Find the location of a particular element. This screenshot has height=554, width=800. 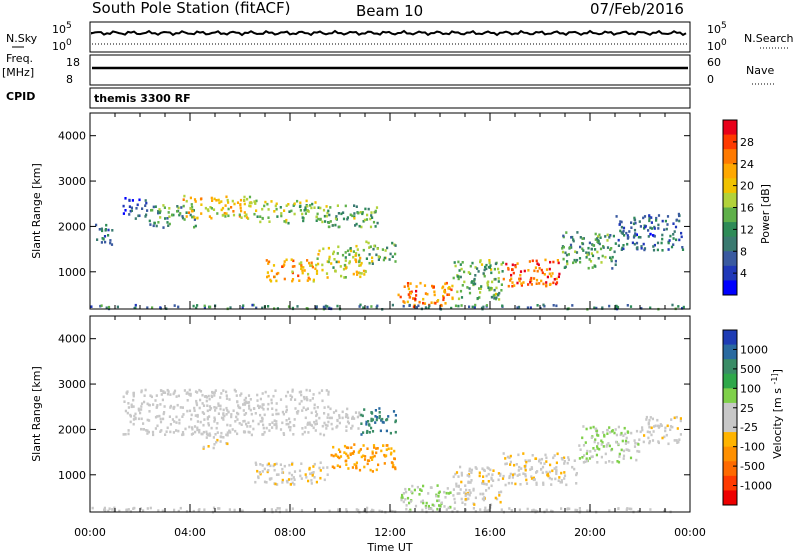

freq-label-top: Freq. is located at coordinates (19, 58).